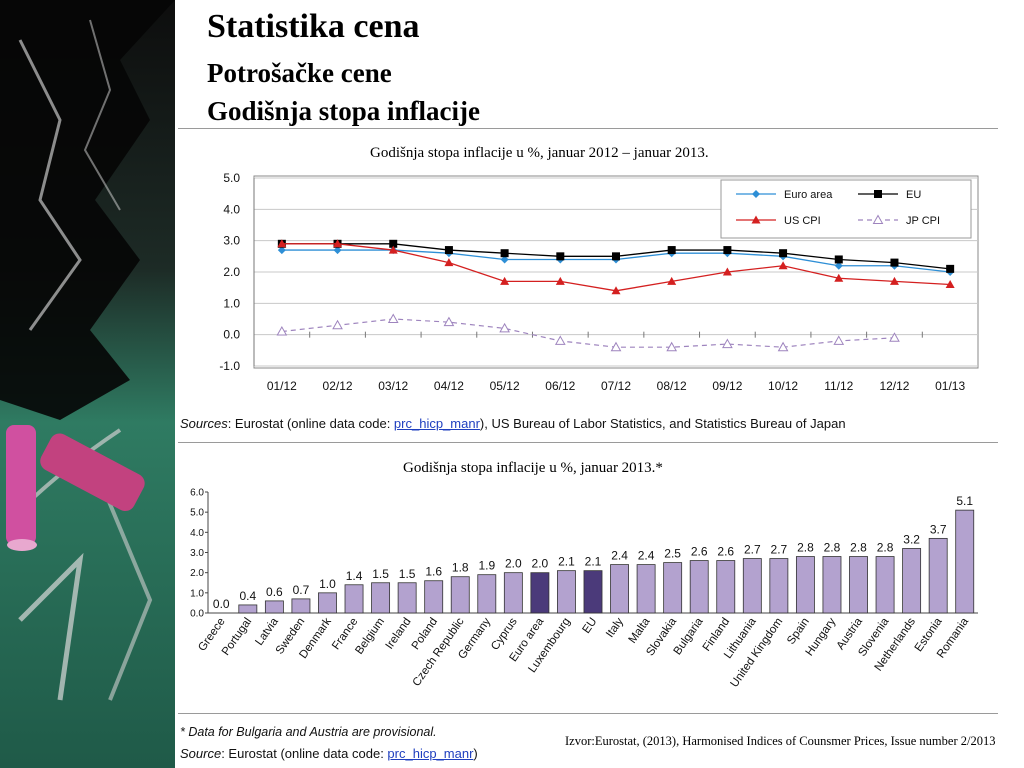 The height and width of the screenshot is (768, 1024). What do you see at coordinates (204, 423) in the screenshot?
I see `chart1-source-label: Sources` at bounding box center [204, 423].